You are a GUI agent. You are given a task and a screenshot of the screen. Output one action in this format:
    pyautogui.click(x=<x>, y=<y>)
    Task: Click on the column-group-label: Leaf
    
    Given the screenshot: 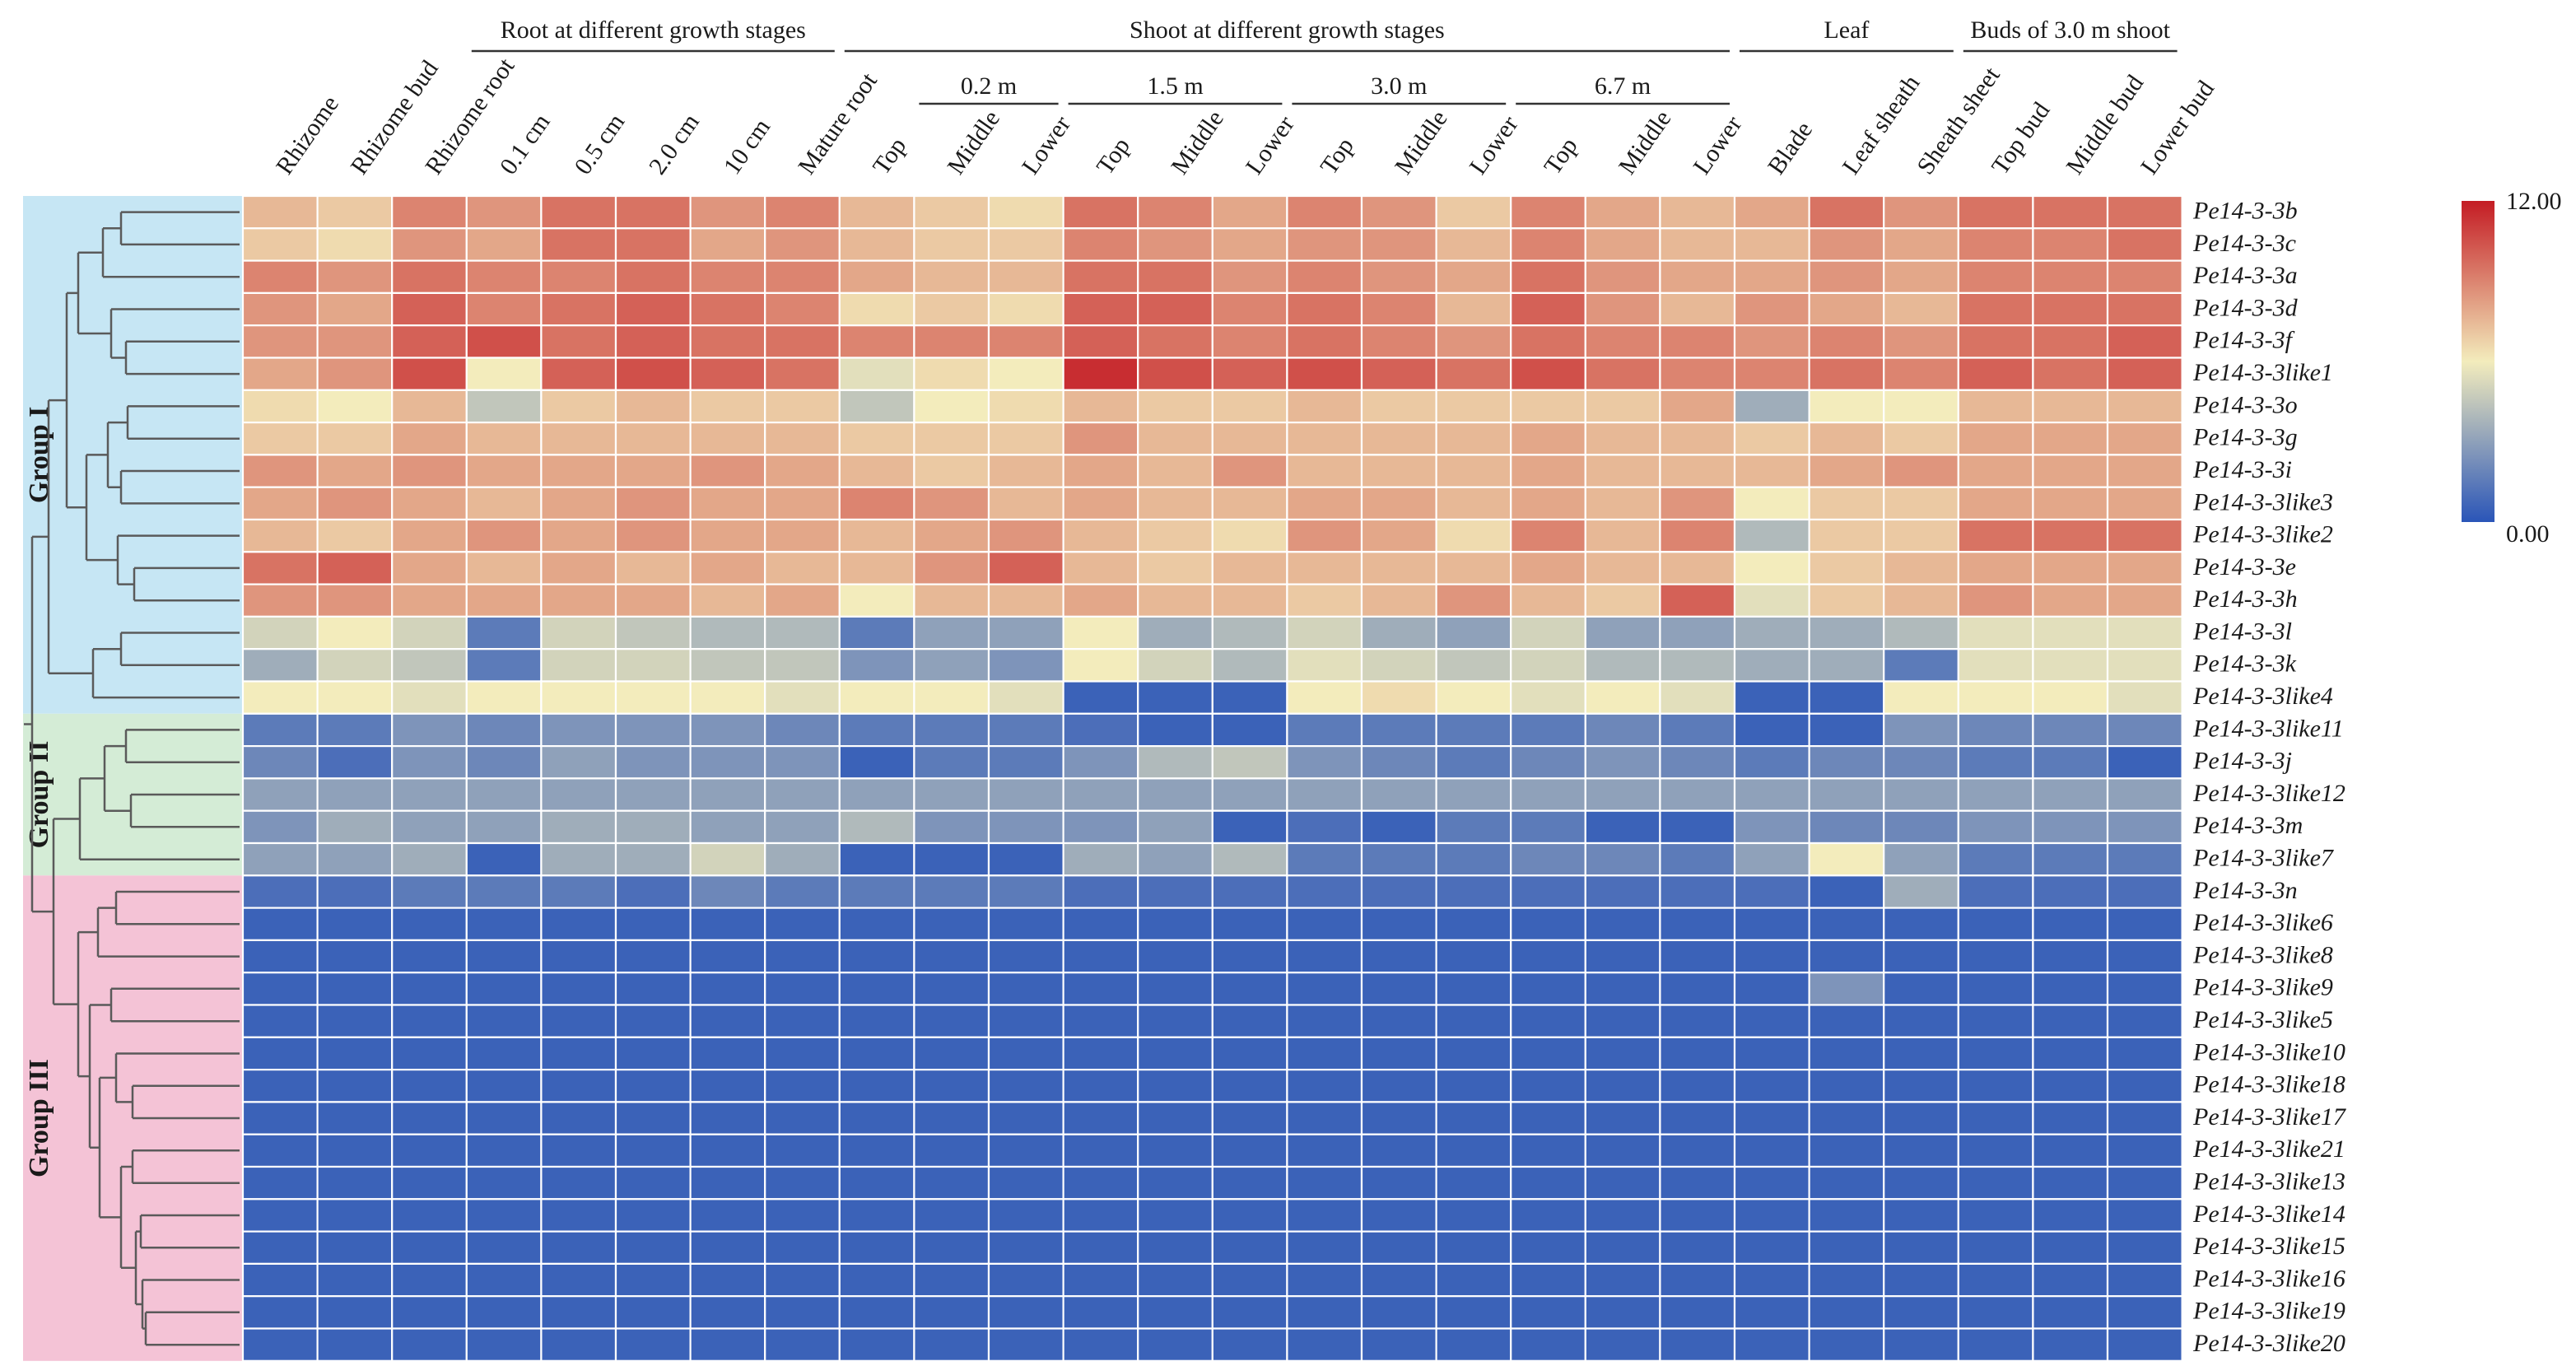 What is the action you would take?
    pyautogui.click(x=1846, y=30)
    